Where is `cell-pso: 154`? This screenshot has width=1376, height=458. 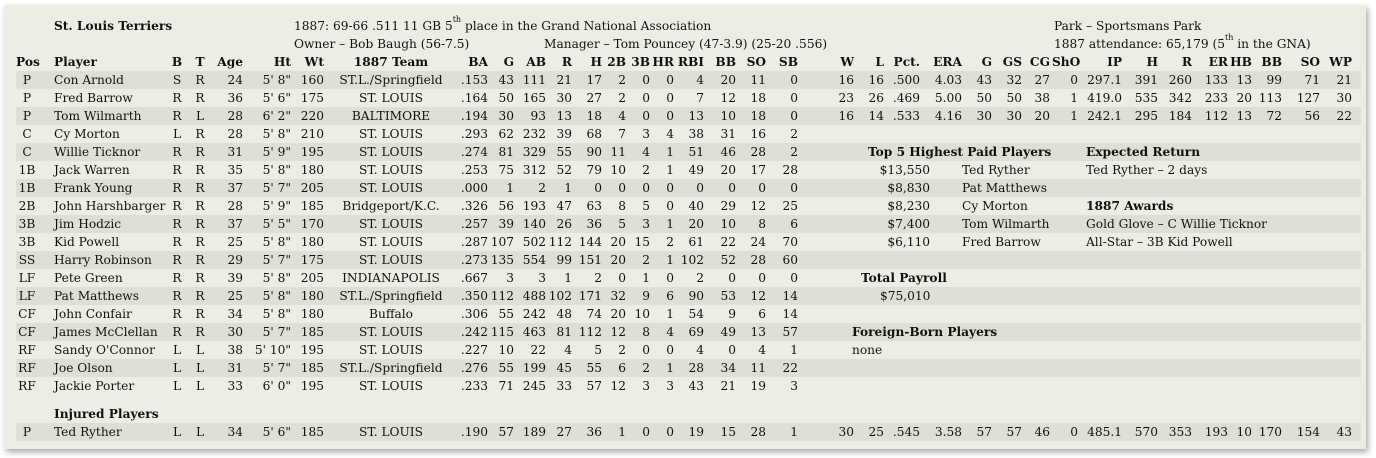 cell-pso: 154 is located at coordinates (1308, 432).